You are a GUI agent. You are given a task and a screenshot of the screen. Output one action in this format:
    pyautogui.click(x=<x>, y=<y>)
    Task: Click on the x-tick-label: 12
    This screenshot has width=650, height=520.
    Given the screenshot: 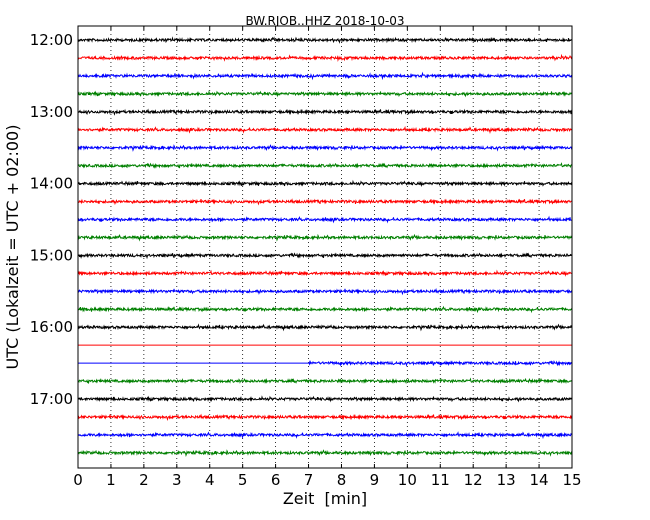 What is the action you would take?
    pyautogui.click(x=473, y=480)
    